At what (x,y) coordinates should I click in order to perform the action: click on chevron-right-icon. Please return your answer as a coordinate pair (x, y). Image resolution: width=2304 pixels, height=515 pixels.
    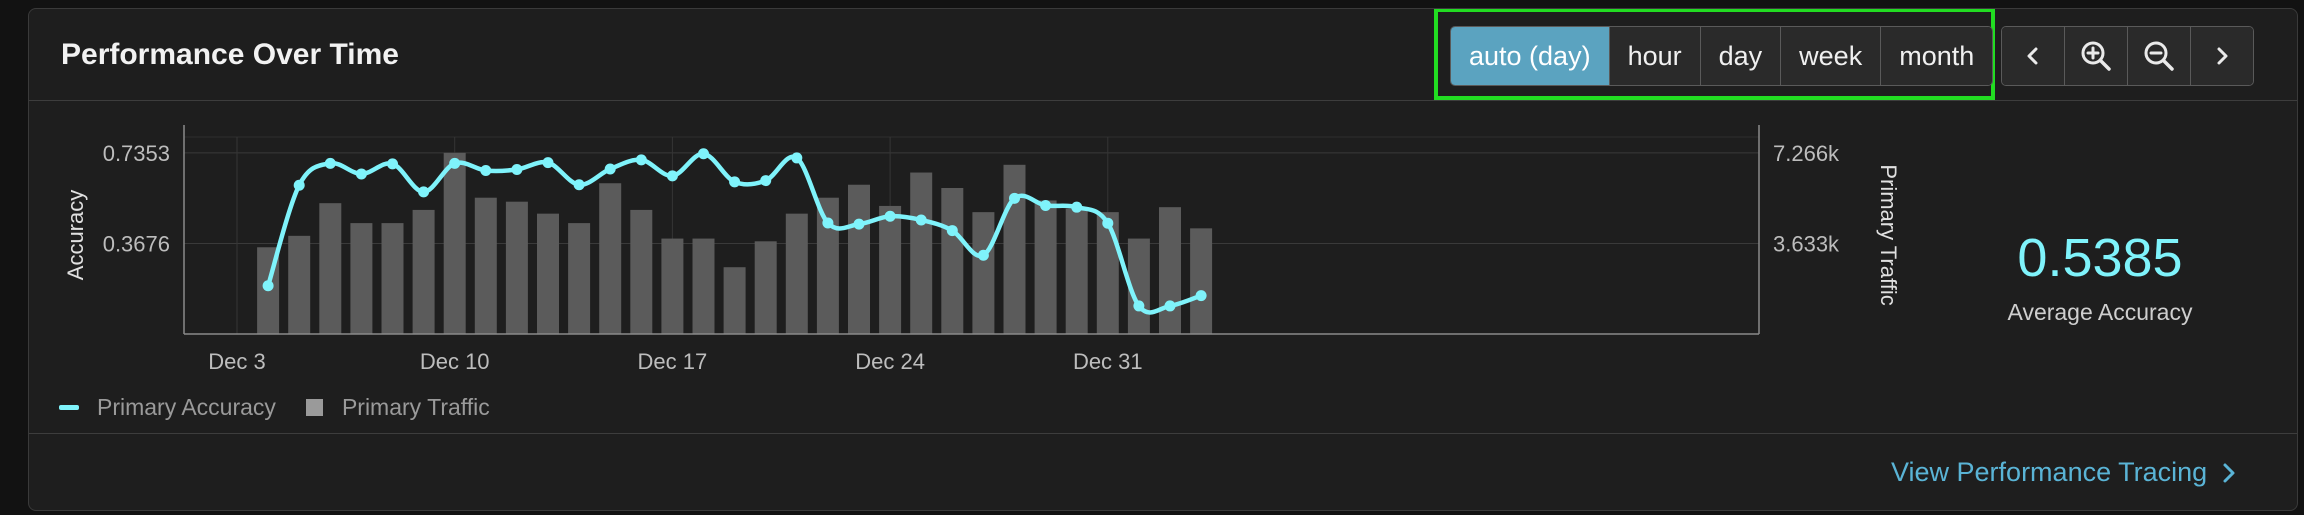
    Looking at the image, I should click on (2222, 56).